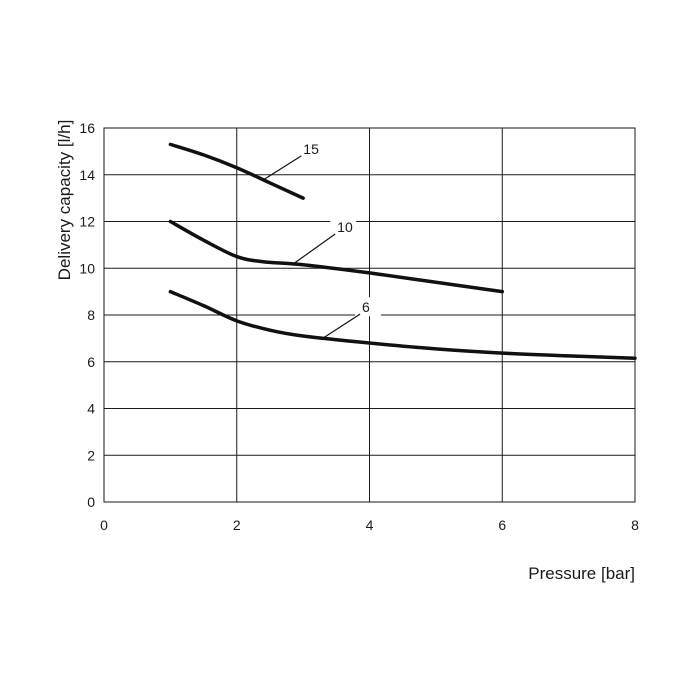  I want to click on series-label-10: 10, so click(345, 227).